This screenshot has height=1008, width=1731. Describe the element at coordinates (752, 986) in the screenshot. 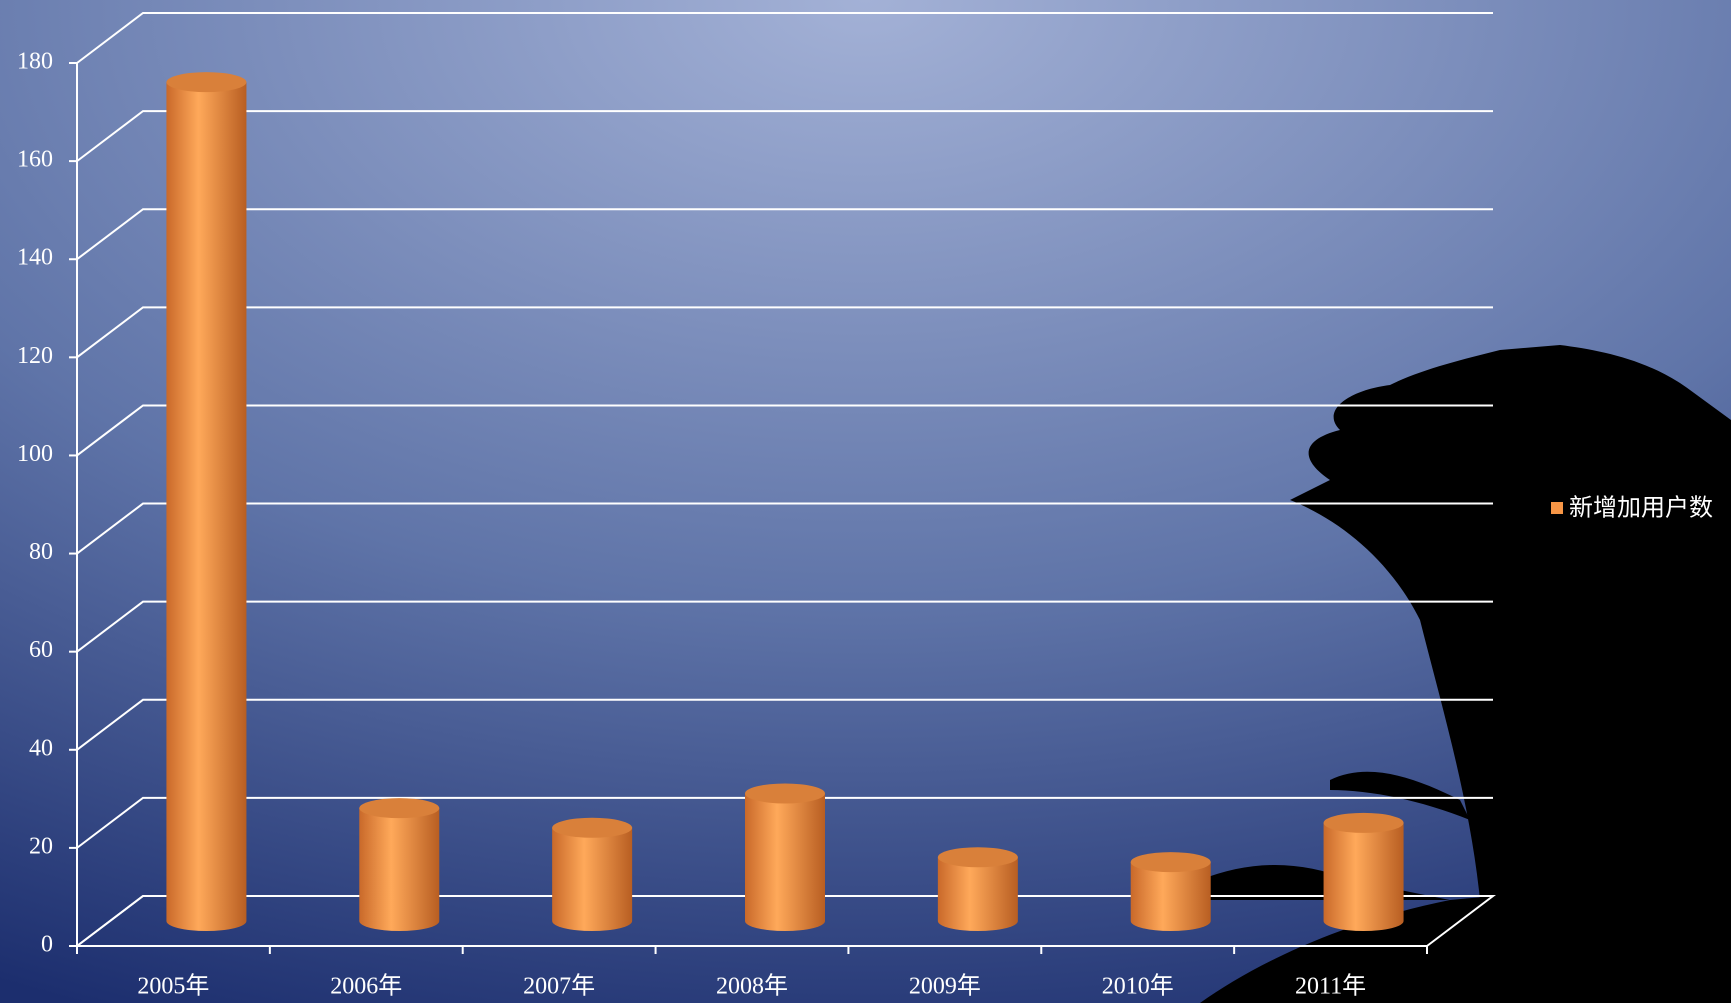

I see `x-tick-label: 2008年` at that location.